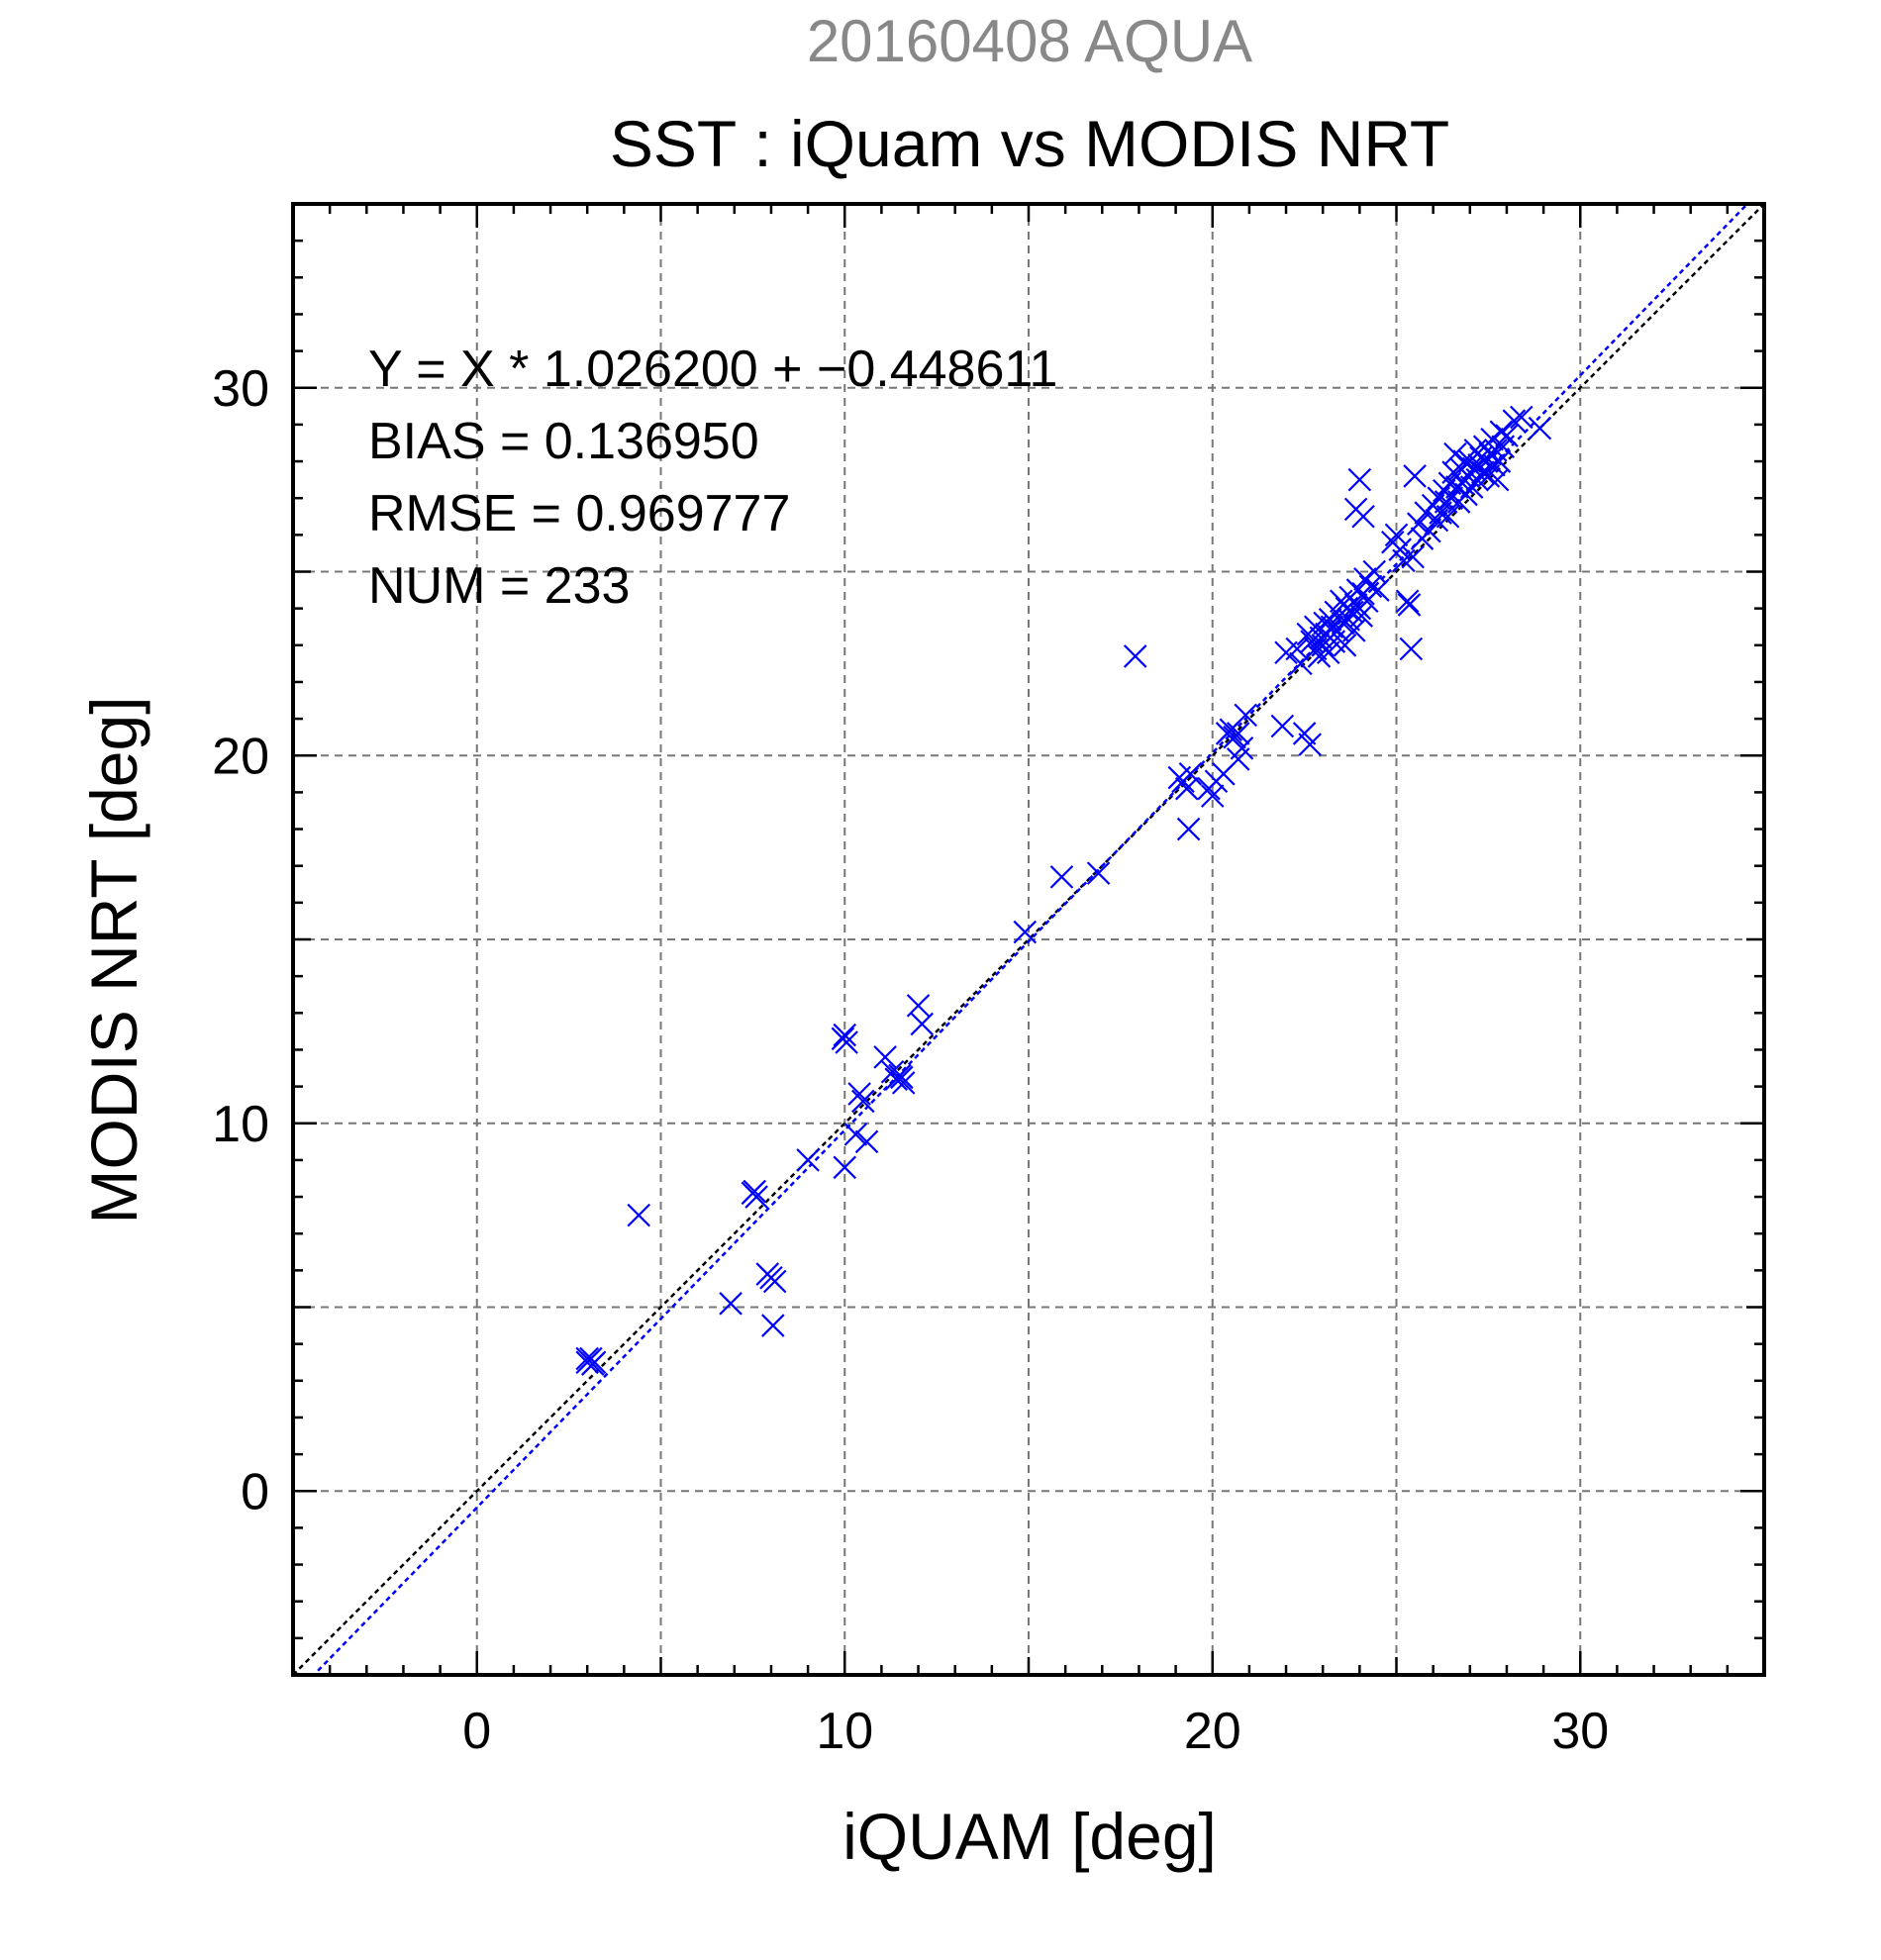 The image size is (1881, 1960). Describe the element at coordinates (255, 1491) in the screenshot. I see `y-tick-label: 0` at that location.